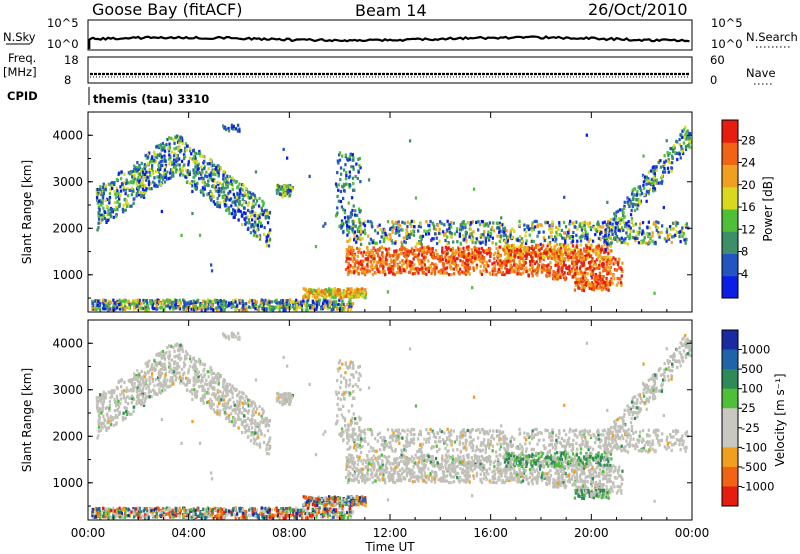  I want to click on nsky-tick-low: 10^0, so click(63, 44).